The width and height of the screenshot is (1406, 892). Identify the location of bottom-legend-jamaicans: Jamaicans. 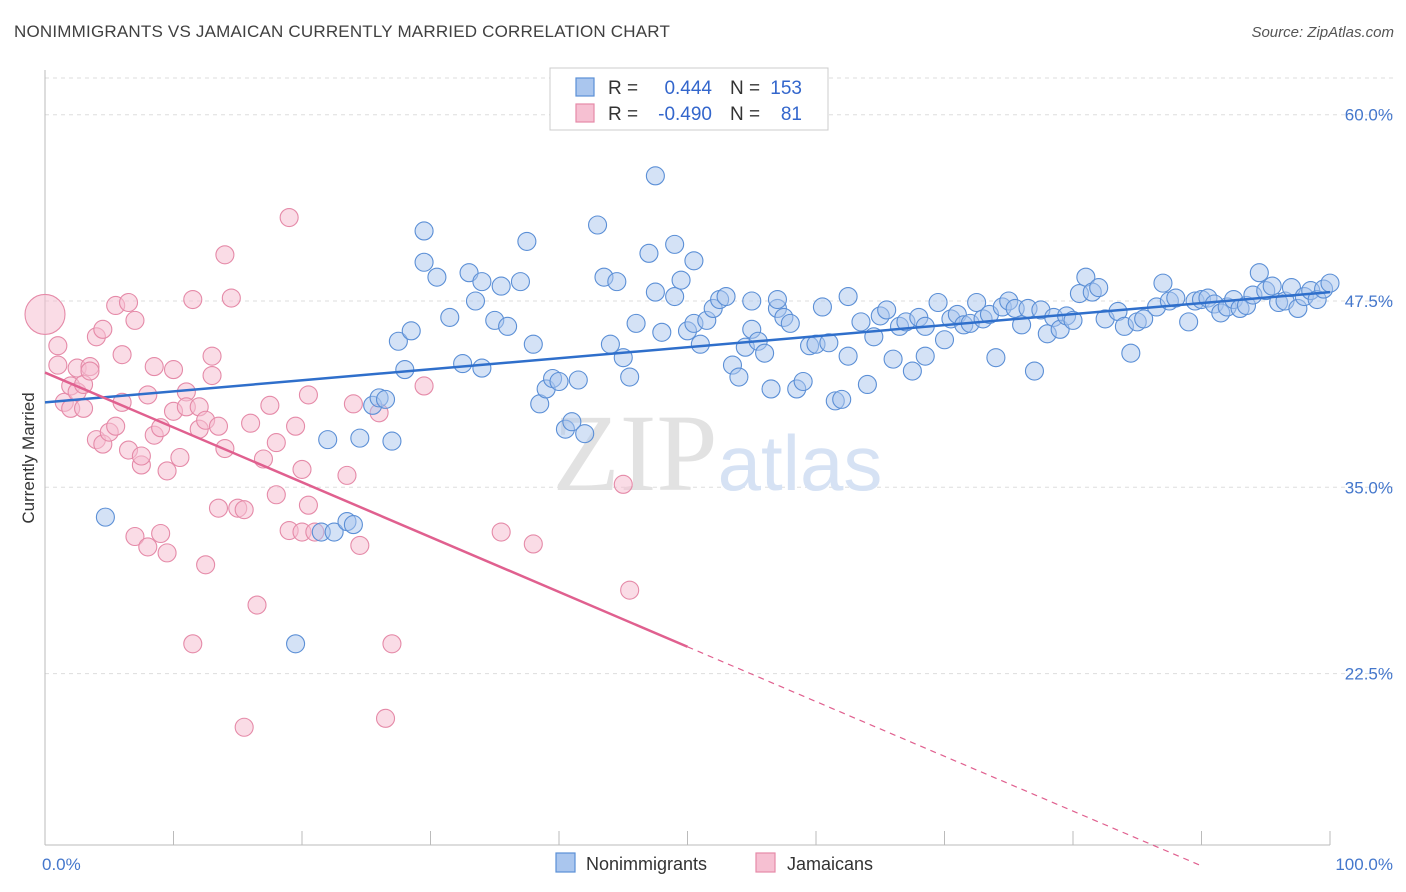
(830, 864).